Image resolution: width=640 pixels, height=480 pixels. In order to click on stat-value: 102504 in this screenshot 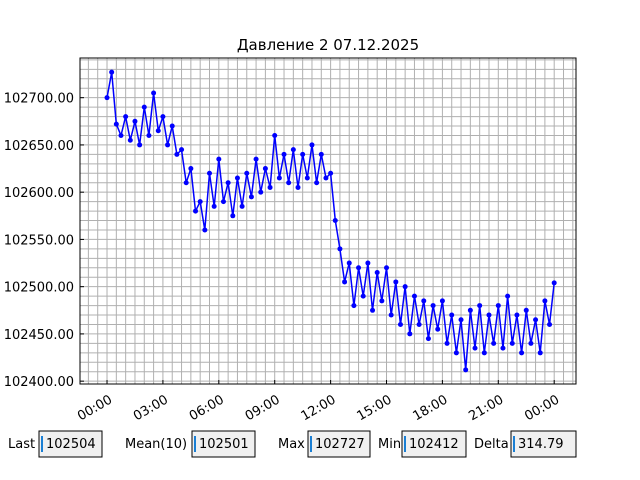, I will do `click(71, 444)`.